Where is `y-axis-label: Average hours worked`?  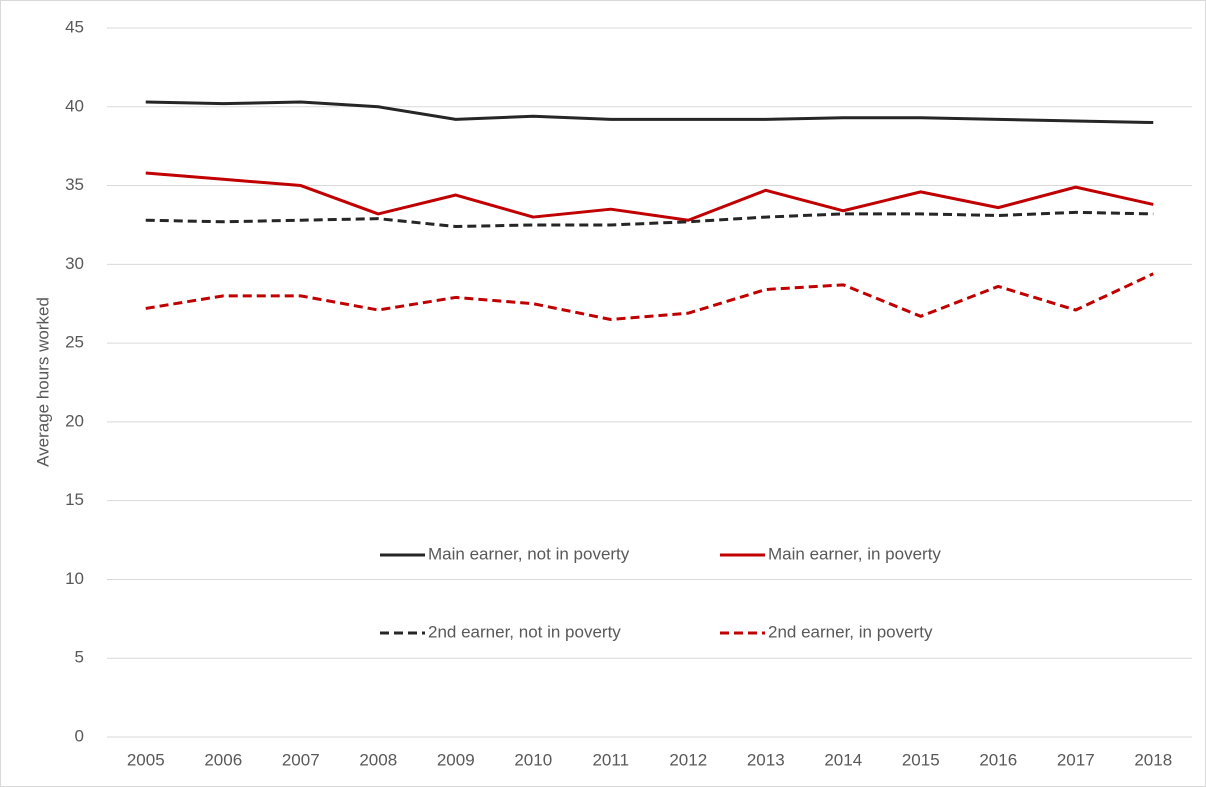
y-axis-label: Average hours worked is located at coordinates (42, 382).